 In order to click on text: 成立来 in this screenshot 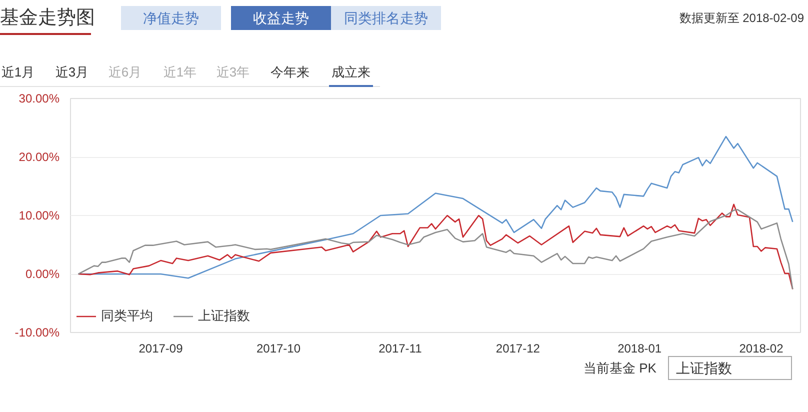, I will do `click(351, 72)`.